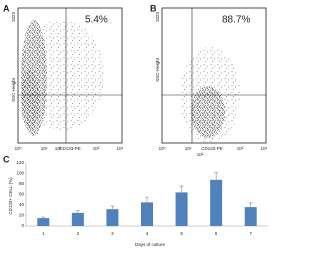 This screenshot has height=278, width=320. What do you see at coordinates (153, 8) in the screenshot?
I see `panel-label: B` at bounding box center [153, 8].